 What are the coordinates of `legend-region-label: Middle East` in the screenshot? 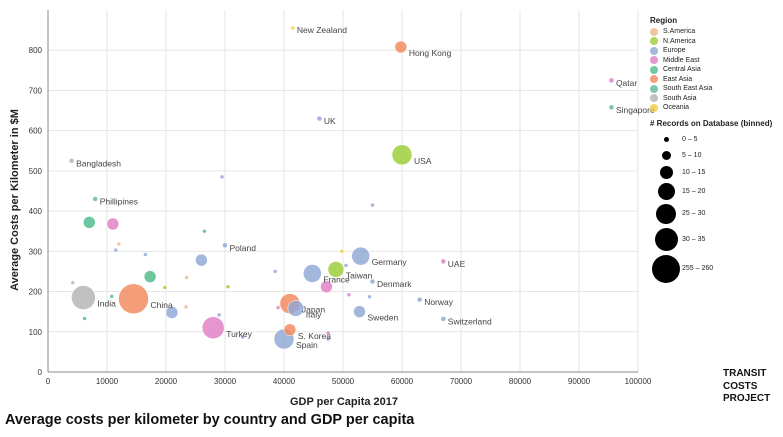 It's located at (681, 60).